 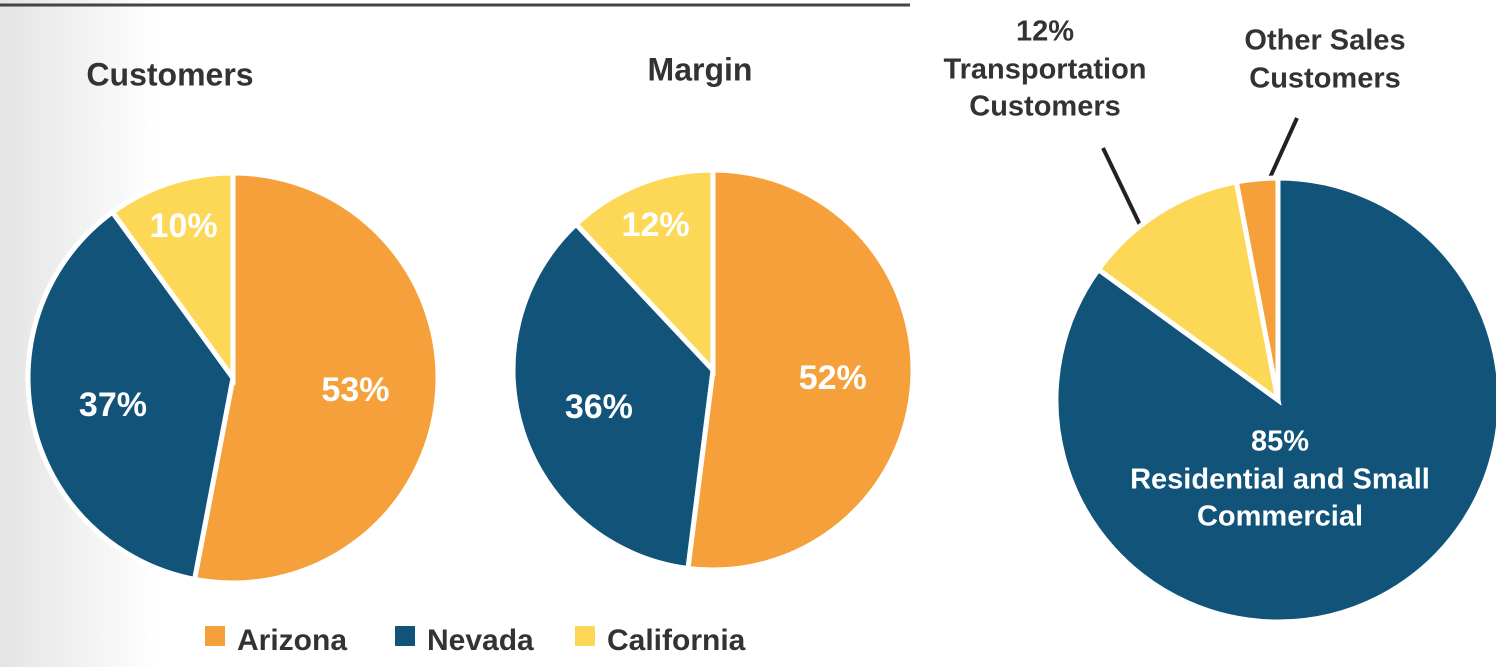 I want to click on data-label: 85% Residential and Small Commercial, so click(x=1280, y=479).